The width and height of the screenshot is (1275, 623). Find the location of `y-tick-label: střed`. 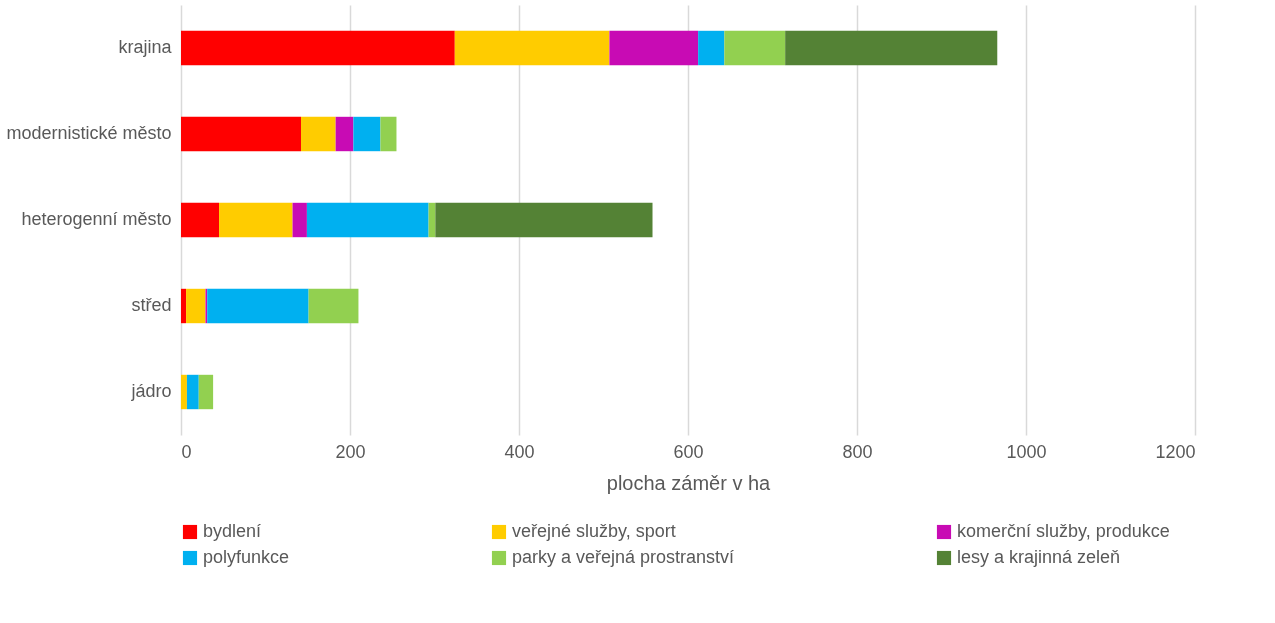

y-tick-label: střed is located at coordinates (151, 305).